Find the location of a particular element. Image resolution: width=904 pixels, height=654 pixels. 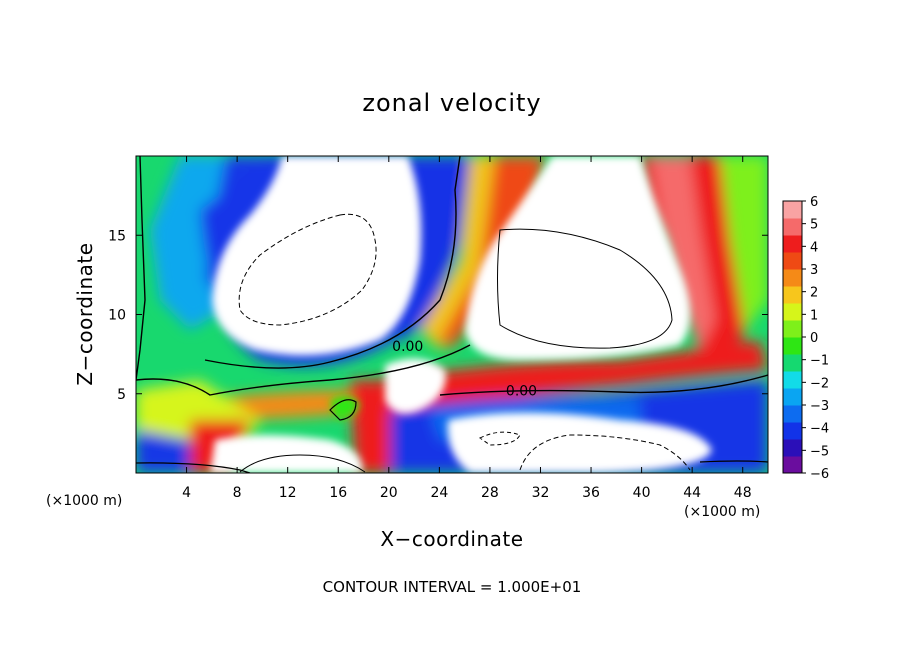

colorbar-tick-label: −6 is located at coordinates (819, 474).